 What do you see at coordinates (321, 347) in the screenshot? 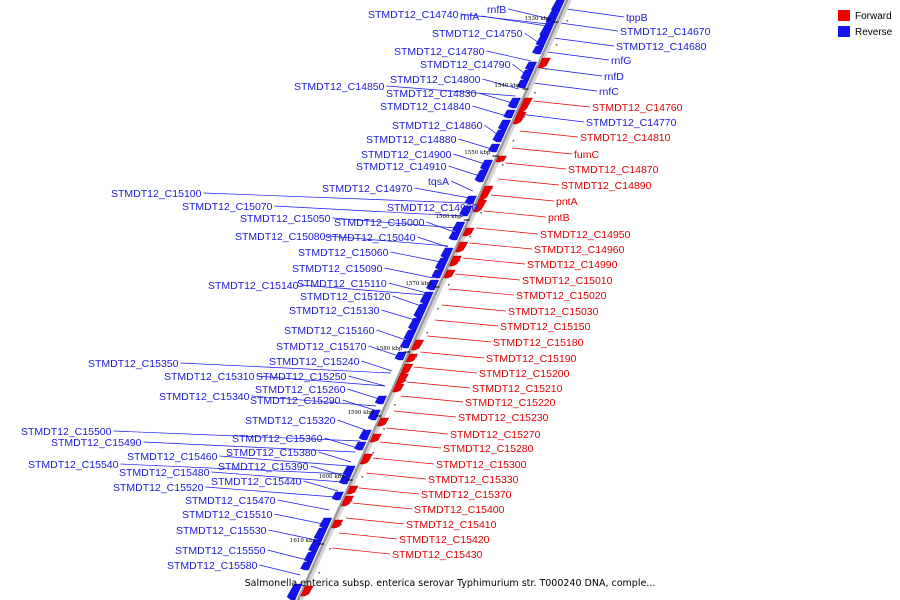
I see `reverse-gene-label: STMDT12_C15170` at bounding box center [321, 347].